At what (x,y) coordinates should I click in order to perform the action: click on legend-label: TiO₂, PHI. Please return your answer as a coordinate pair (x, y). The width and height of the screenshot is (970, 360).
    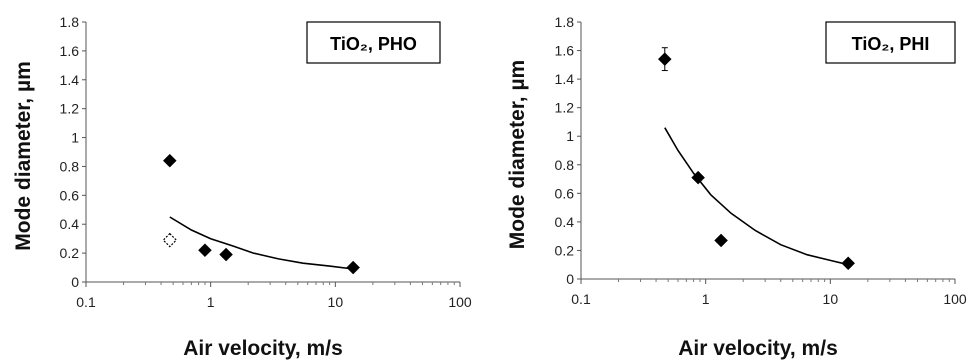
    Looking at the image, I should click on (891, 44).